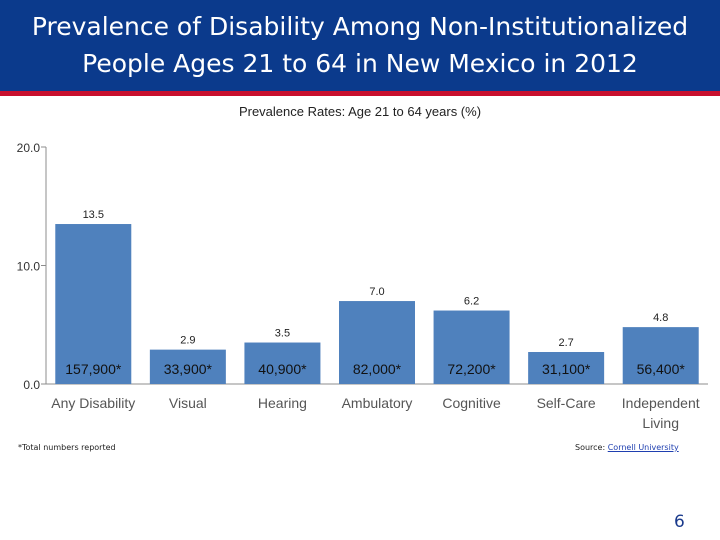 This screenshot has width=720, height=540. What do you see at coordinates (360, 93) in the screenshot?
I see `header-divider` at bounding box center [360, 93].